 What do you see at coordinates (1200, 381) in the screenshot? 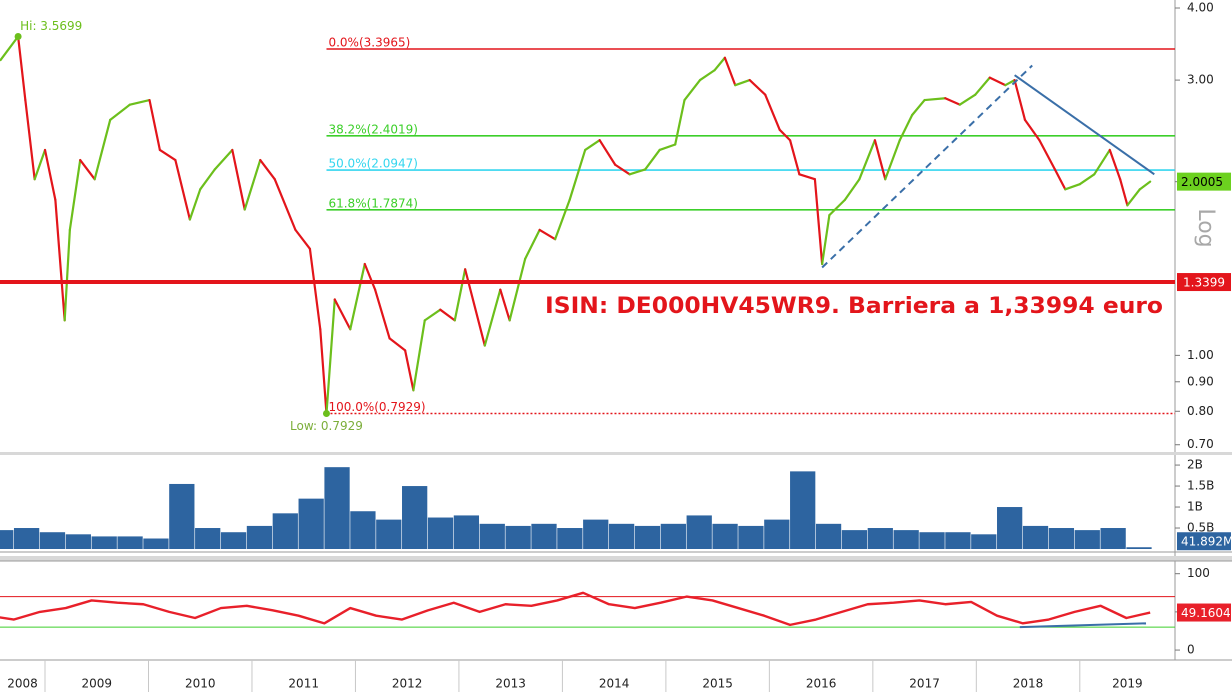
I see `y-tick-label: 0.90` at bounding box center [1200, 381].